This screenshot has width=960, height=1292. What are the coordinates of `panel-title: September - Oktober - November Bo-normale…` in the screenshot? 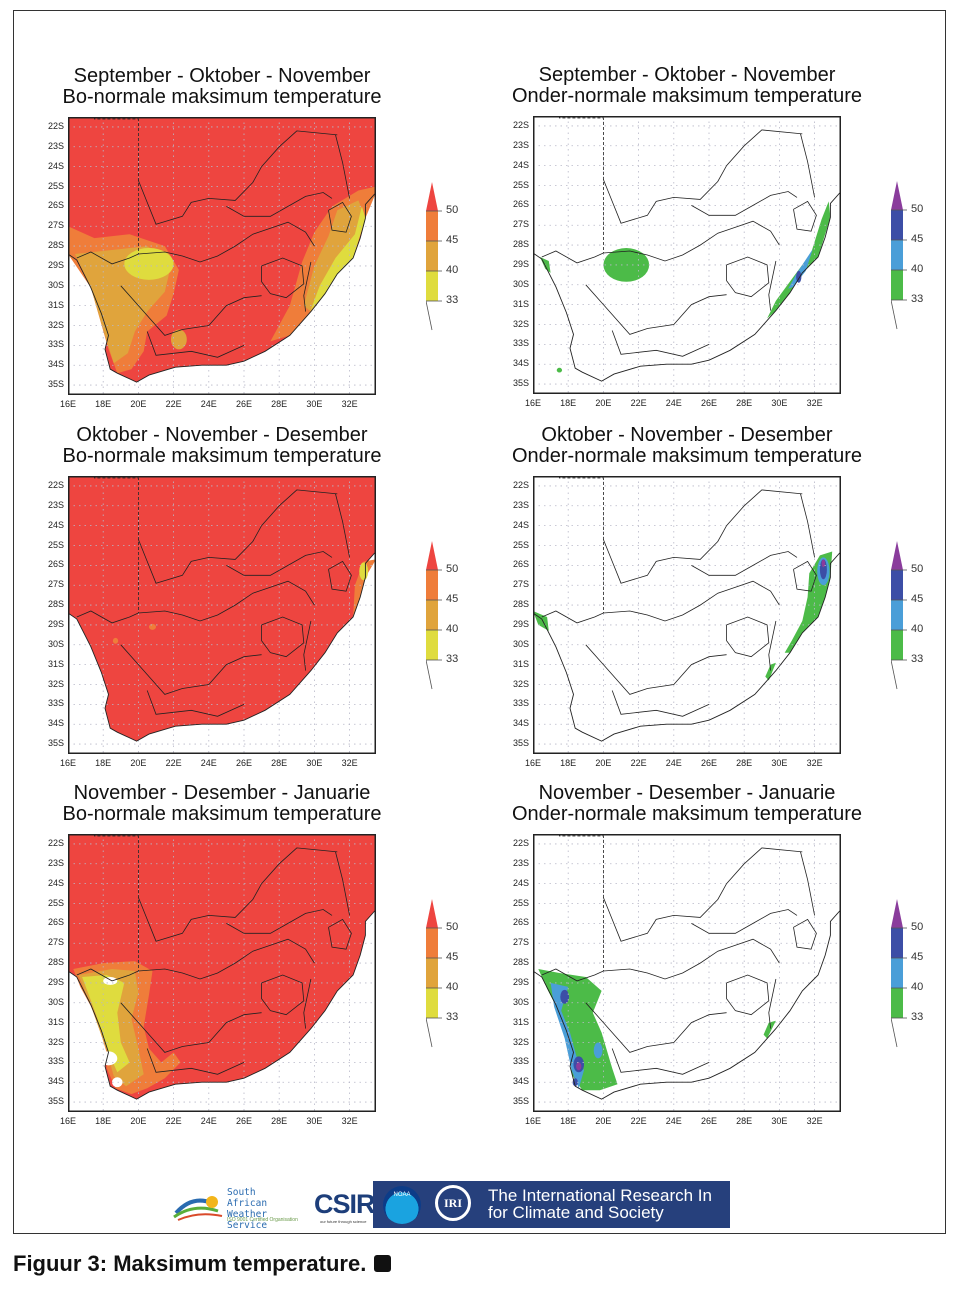 It's located at (222, 86).